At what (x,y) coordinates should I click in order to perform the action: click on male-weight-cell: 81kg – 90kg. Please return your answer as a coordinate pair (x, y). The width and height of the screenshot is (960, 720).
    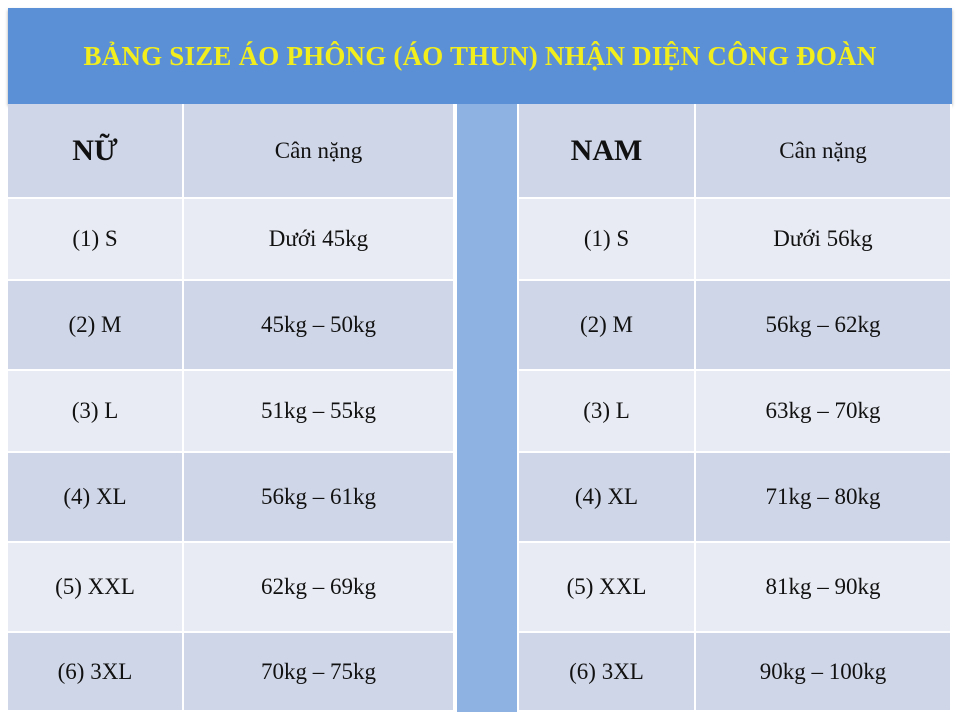
    Looking at the image, I should click on (824, 588).